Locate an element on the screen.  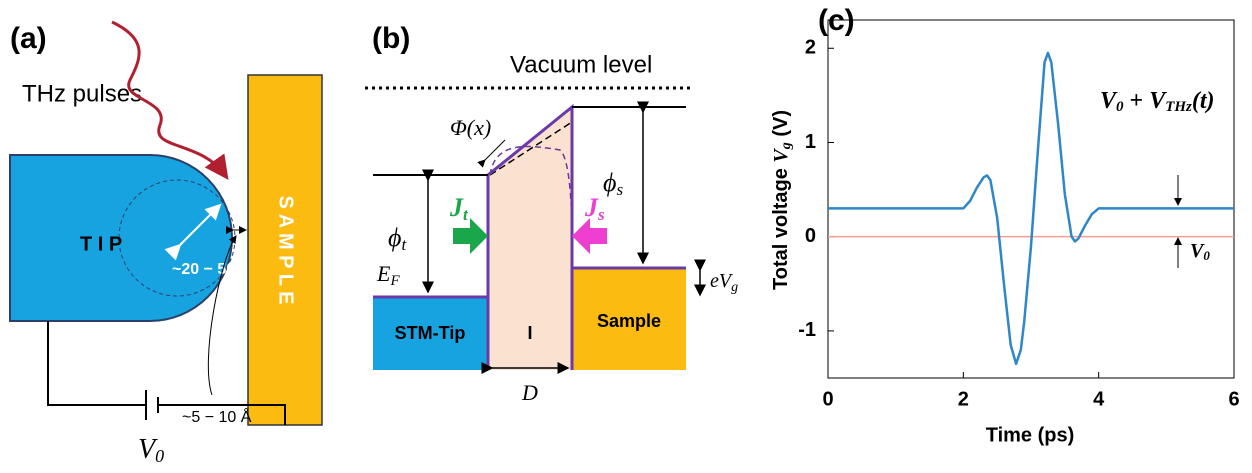
x-tick-label: 0 is located at coordinates (827, 399).